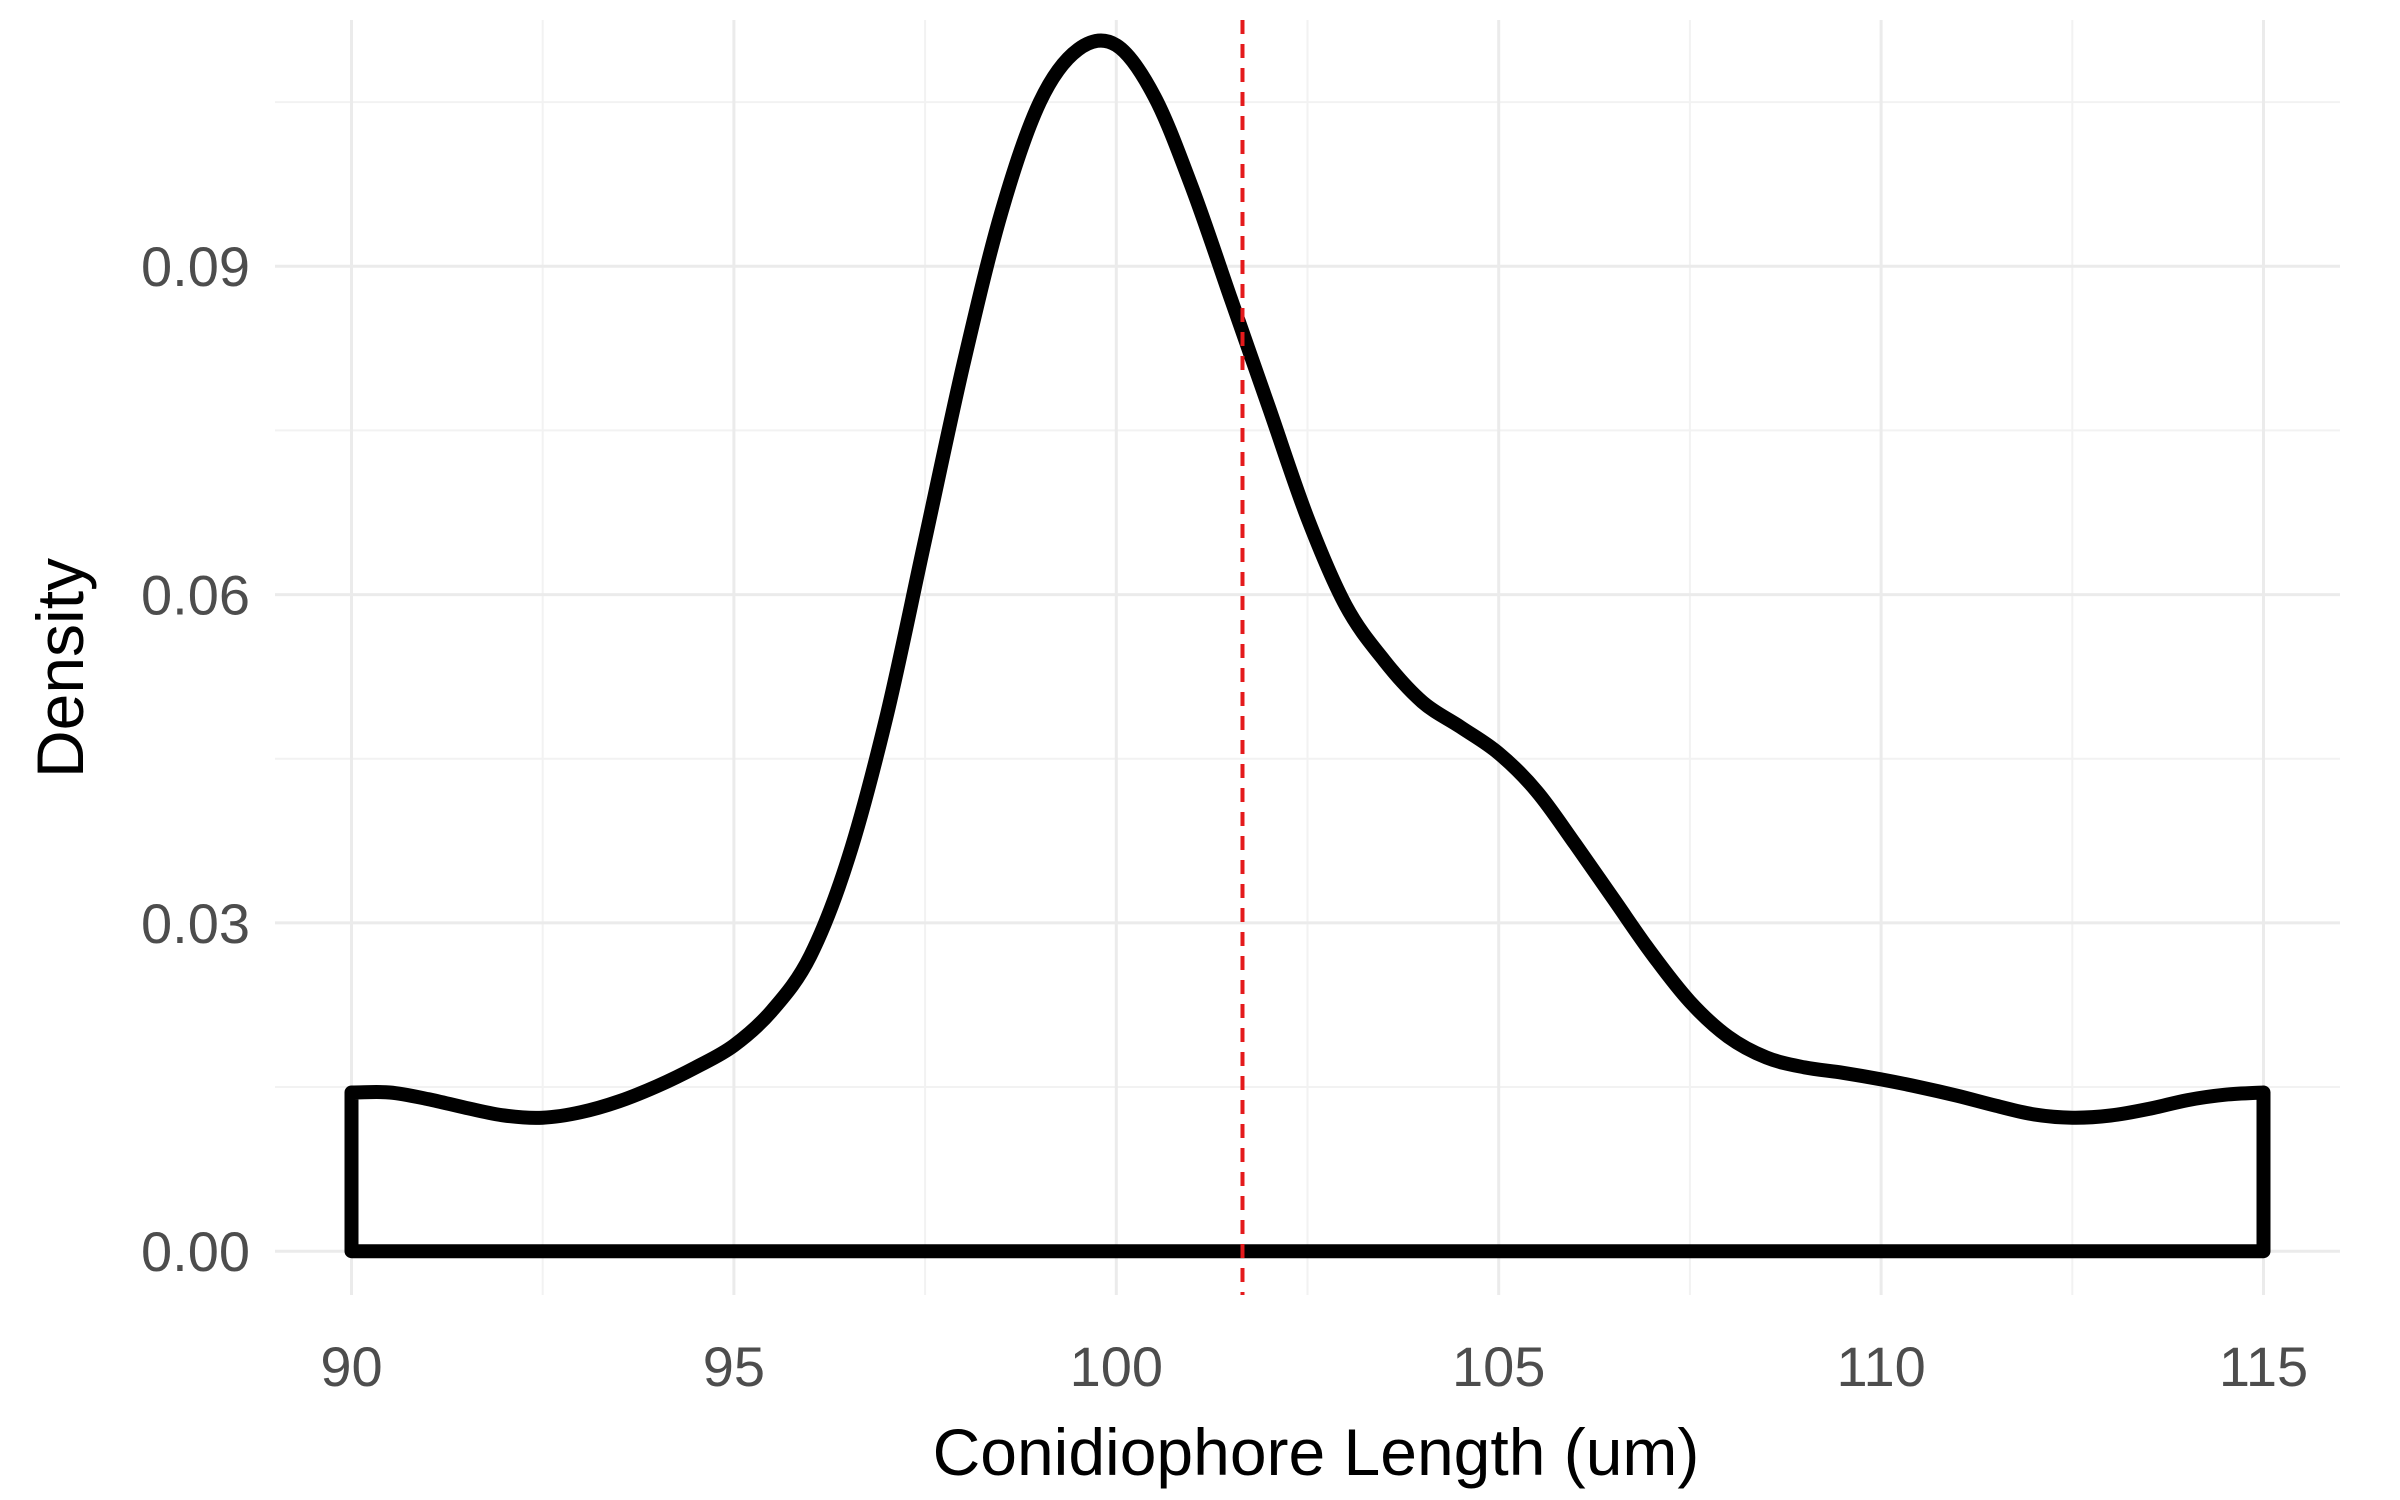 The width and height of the screenshot is (2400, 1500). Describe the element at coordinates (1880, 1366) in the screenshot. I see `x-tick-label: 110` at that location.